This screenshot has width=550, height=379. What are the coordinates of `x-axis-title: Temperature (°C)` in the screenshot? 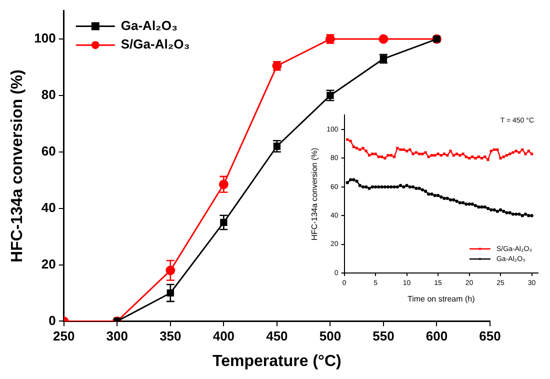 It's located at (277, 361).